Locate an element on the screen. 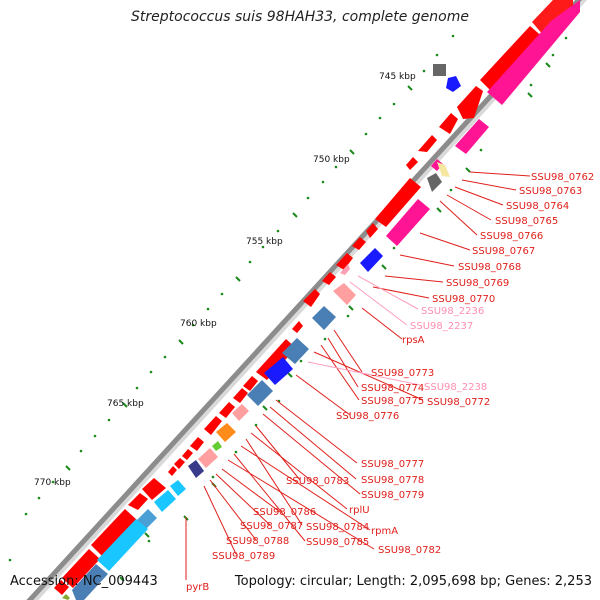 This screenshot has height=600, width=600. gene-label: rplU is located at coordinates (359, 510).